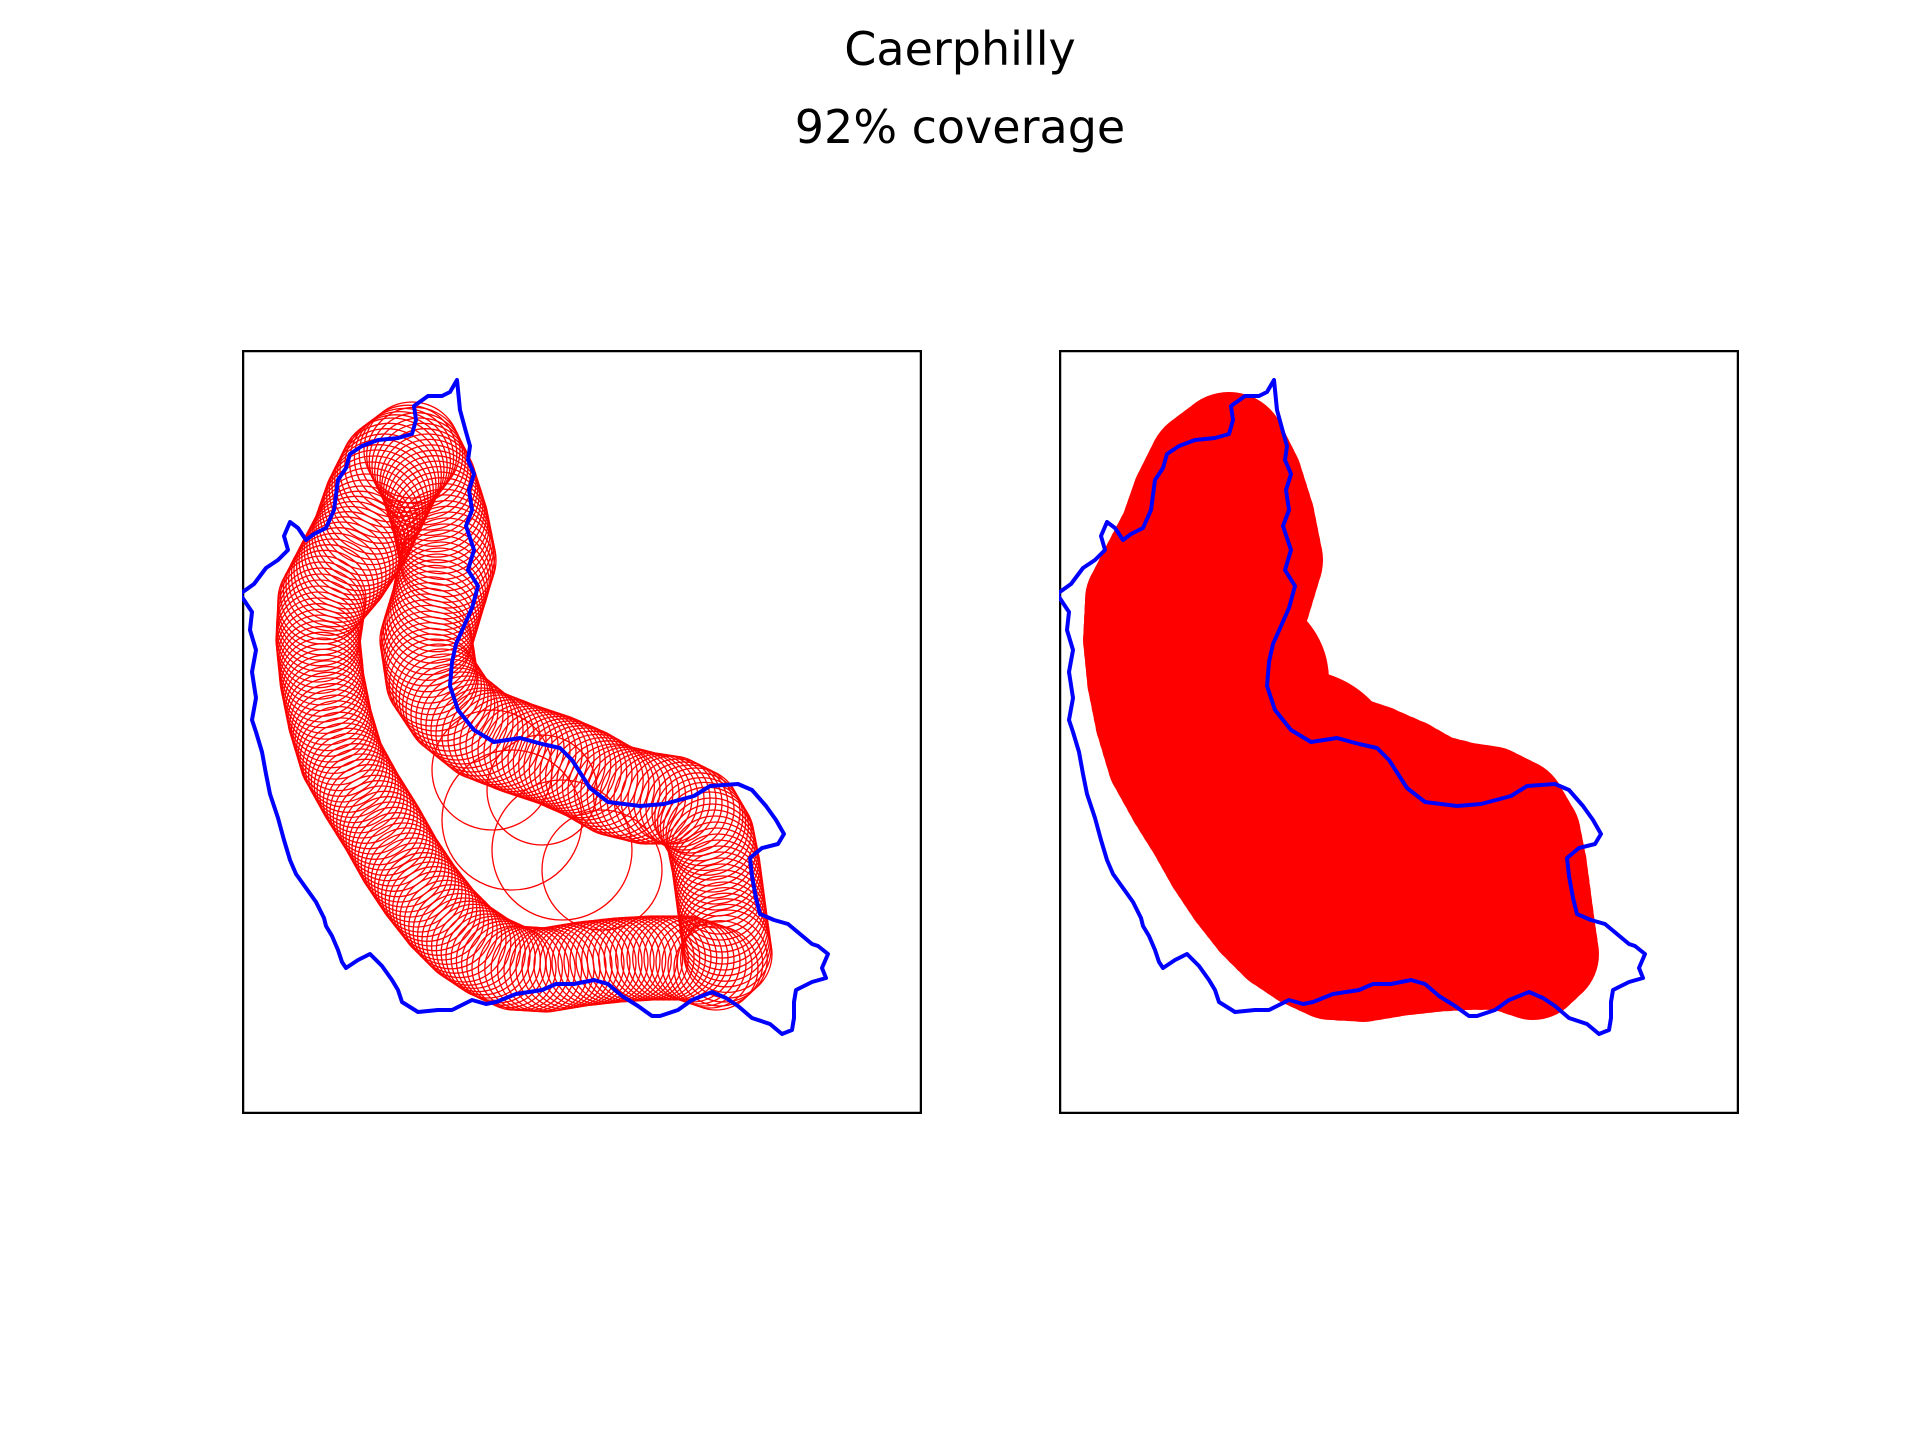 The height and width of the screenshot is (1440, 1920). Describe the element at coordinates (960, 127) in the screenshot. I see `figure-subtitle: 92% coverage` at that location.